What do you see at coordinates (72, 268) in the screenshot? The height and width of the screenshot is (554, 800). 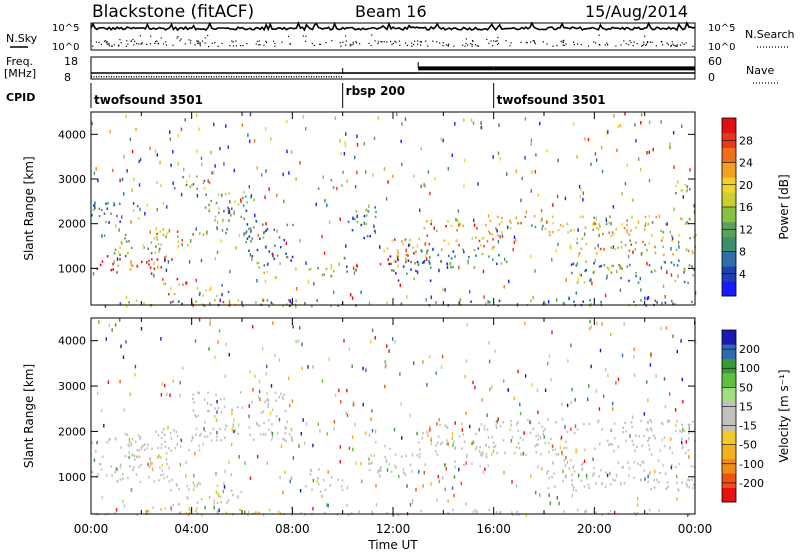 I see `y-tick-label: 1000` at bounding box center [72, 268].